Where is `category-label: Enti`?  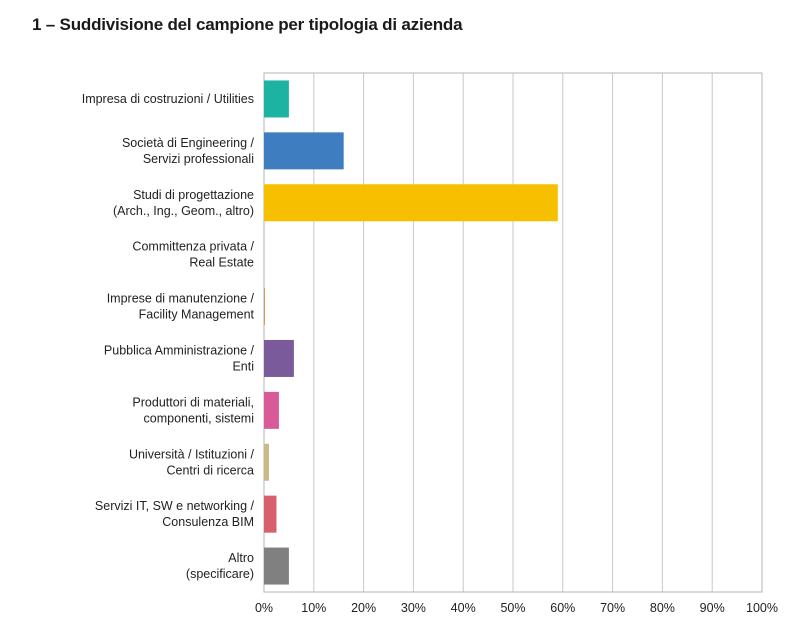 category-label: Enti is located at coordinates (243, 366).